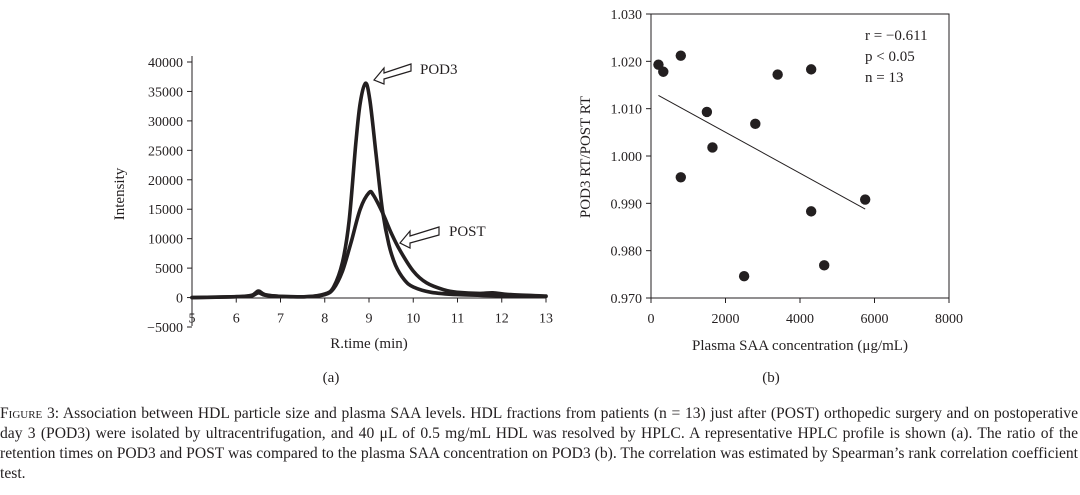 The width and height of the screenshot is (1080, 495). Describe the element at coordinates (392, 74) in the screenshot. I see `pod3-arrow-icon` at that location.